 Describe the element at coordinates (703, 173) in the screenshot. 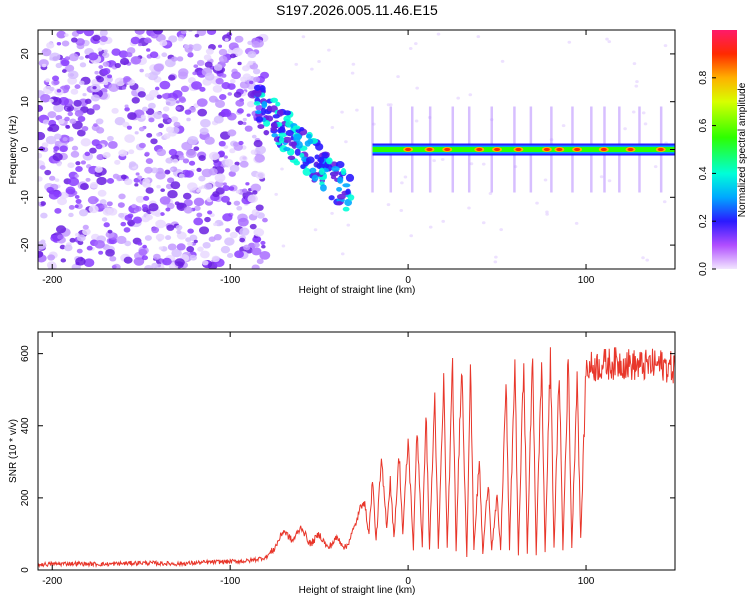

I see `colorbar-tick-label: 0.4` at that location.